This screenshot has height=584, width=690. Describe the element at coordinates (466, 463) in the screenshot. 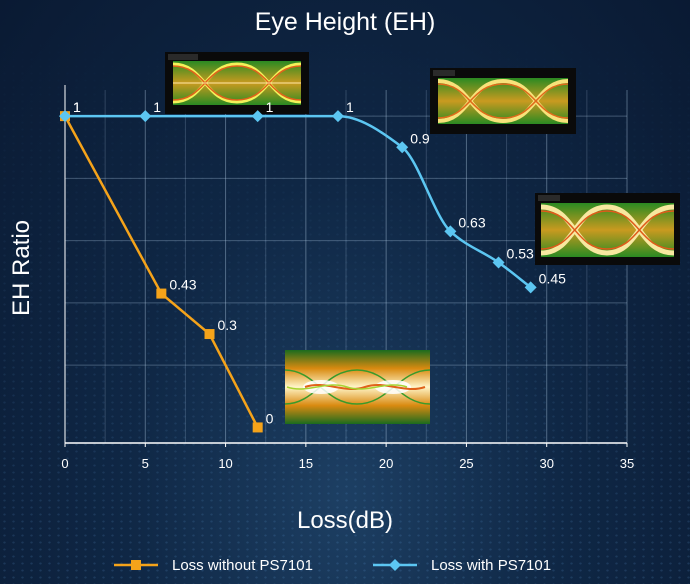

I see `x-tick-label: 25` at that location.